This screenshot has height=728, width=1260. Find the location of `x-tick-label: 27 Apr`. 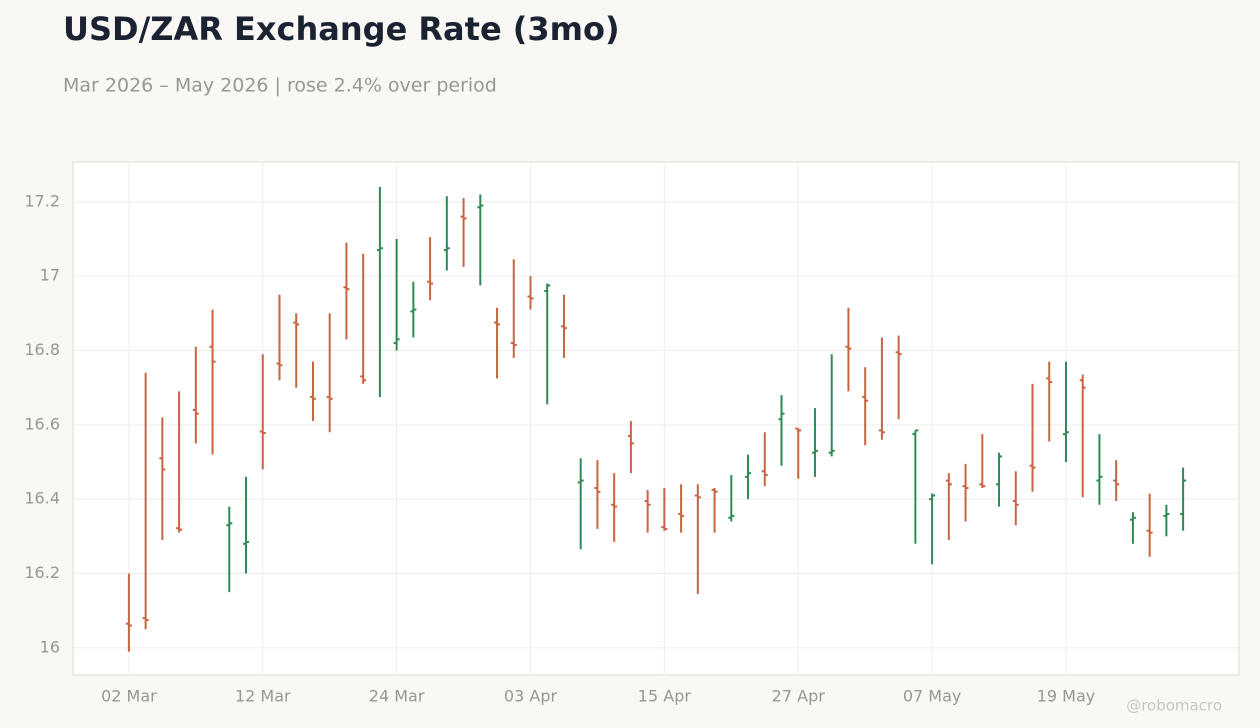

x-tick-label: 27 Apr is located at coordinates (799, 696).